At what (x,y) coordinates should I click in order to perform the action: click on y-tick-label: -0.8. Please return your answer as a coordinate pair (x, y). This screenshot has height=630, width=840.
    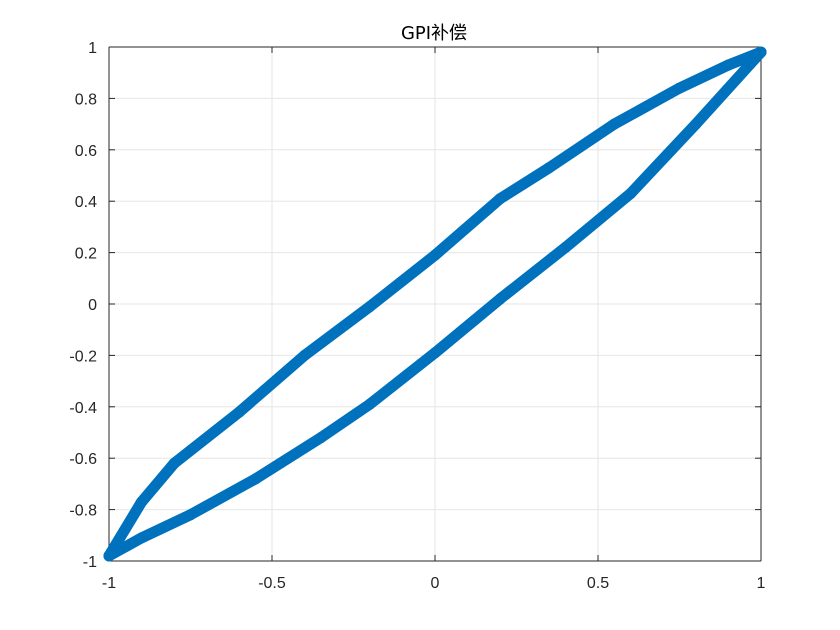
    Looking at the image, I should click on (83, 511).